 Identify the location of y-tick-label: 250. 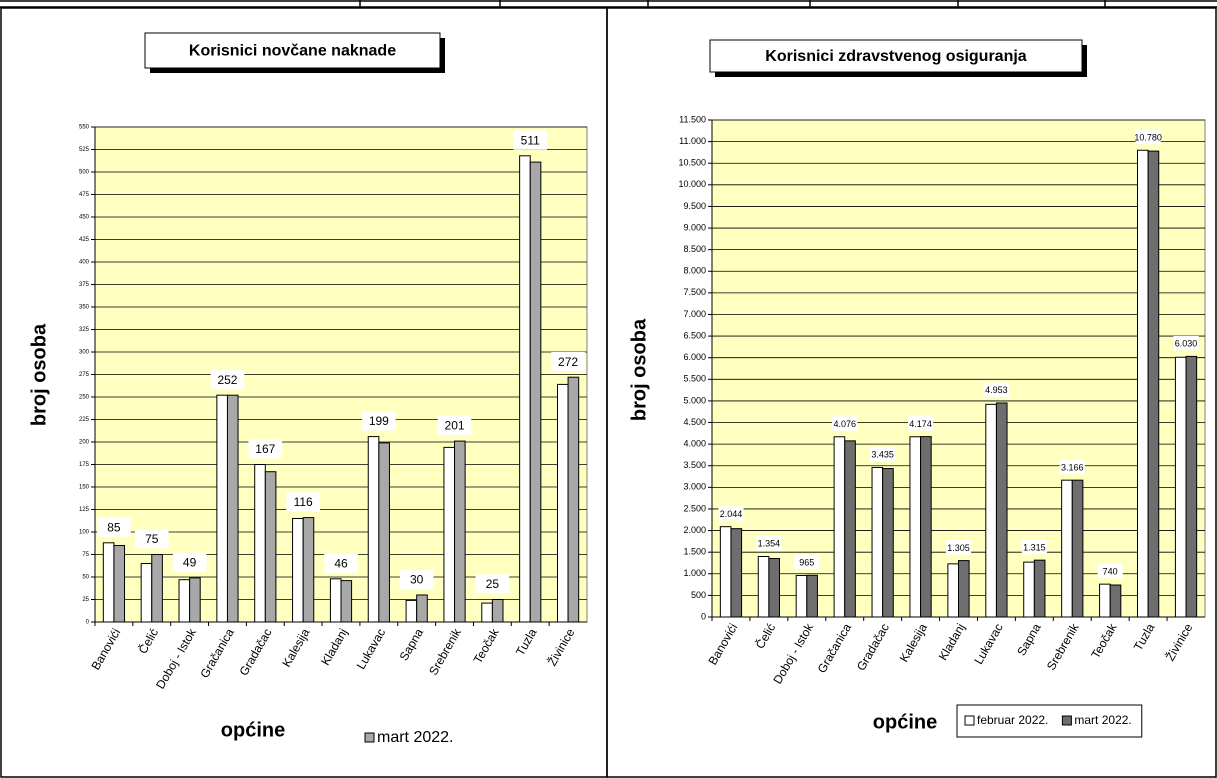
(84, 398).